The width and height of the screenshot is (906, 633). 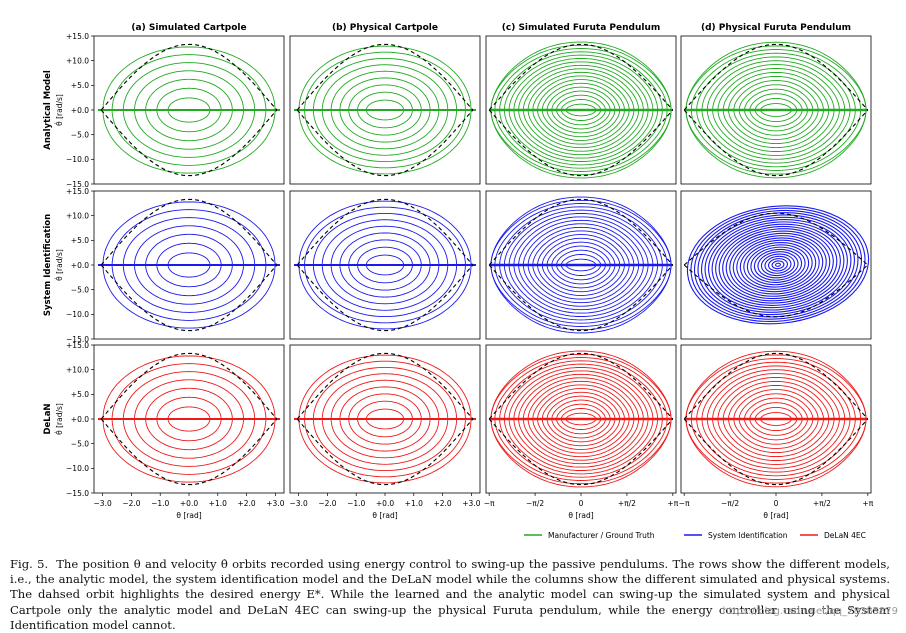 I want to click on y-tick-label: −5.0, so click(x=80, y=443).